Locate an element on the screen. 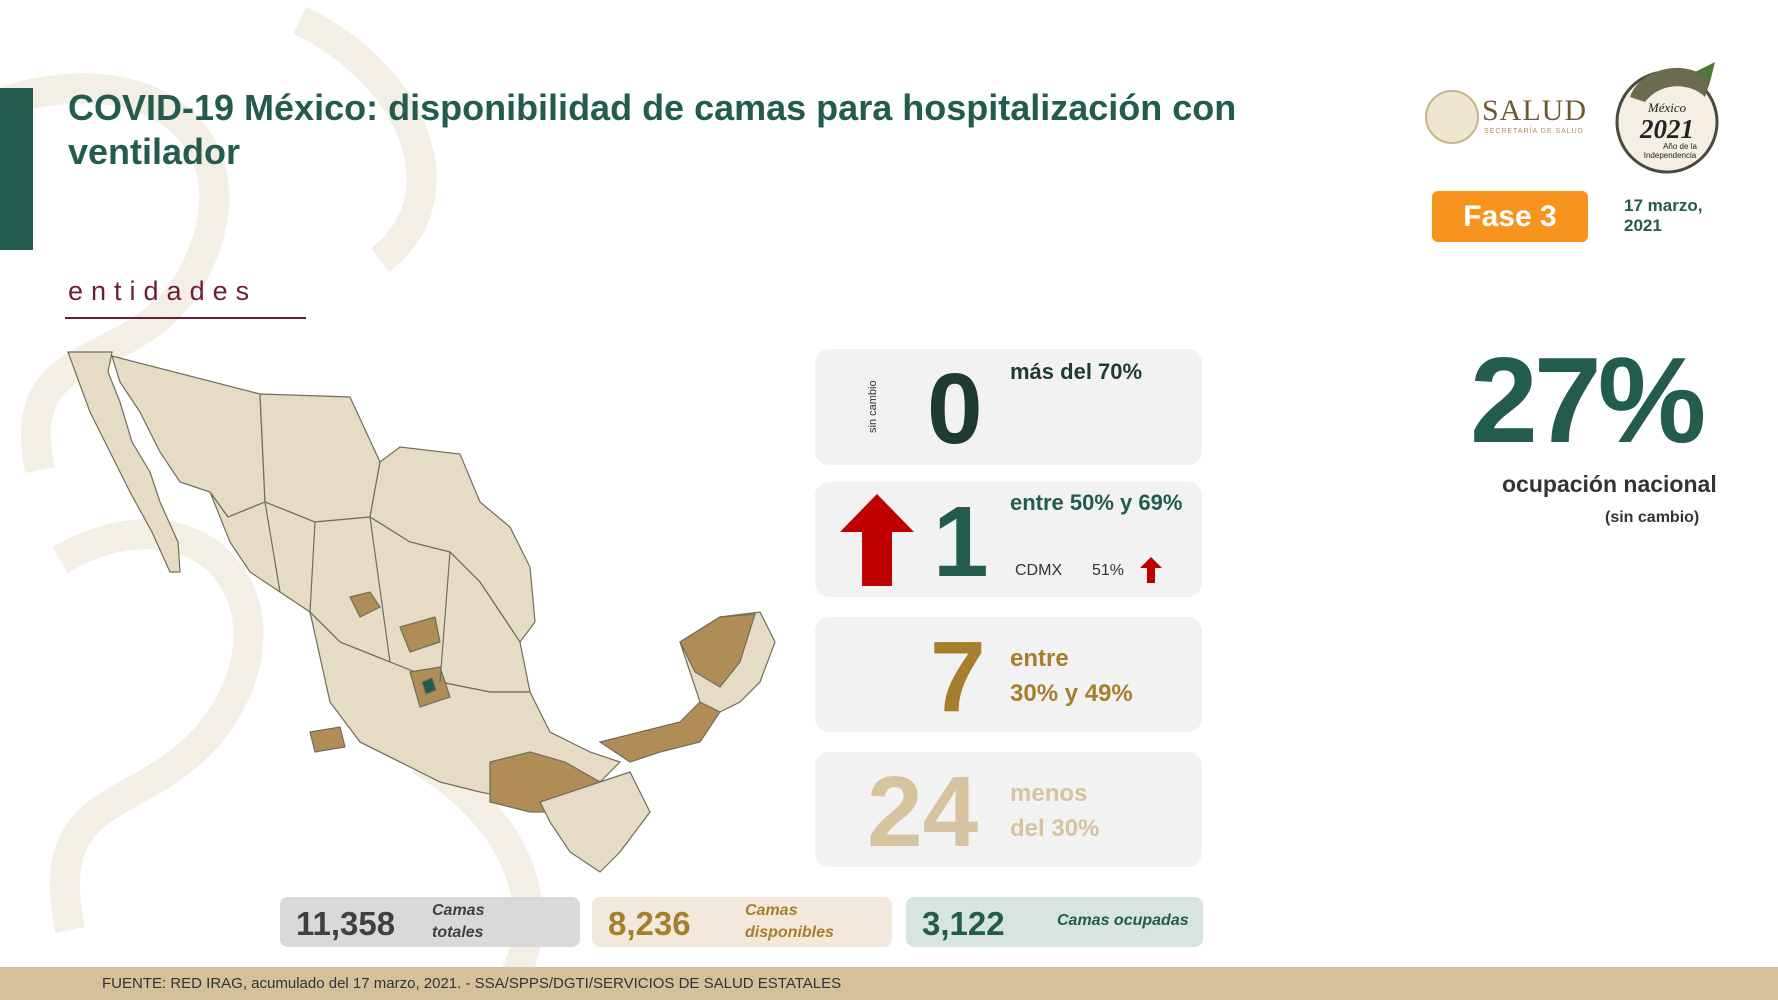 This screenshot has width=1778, height=1000. svg-text: México is located at coordinates (1667, 107).